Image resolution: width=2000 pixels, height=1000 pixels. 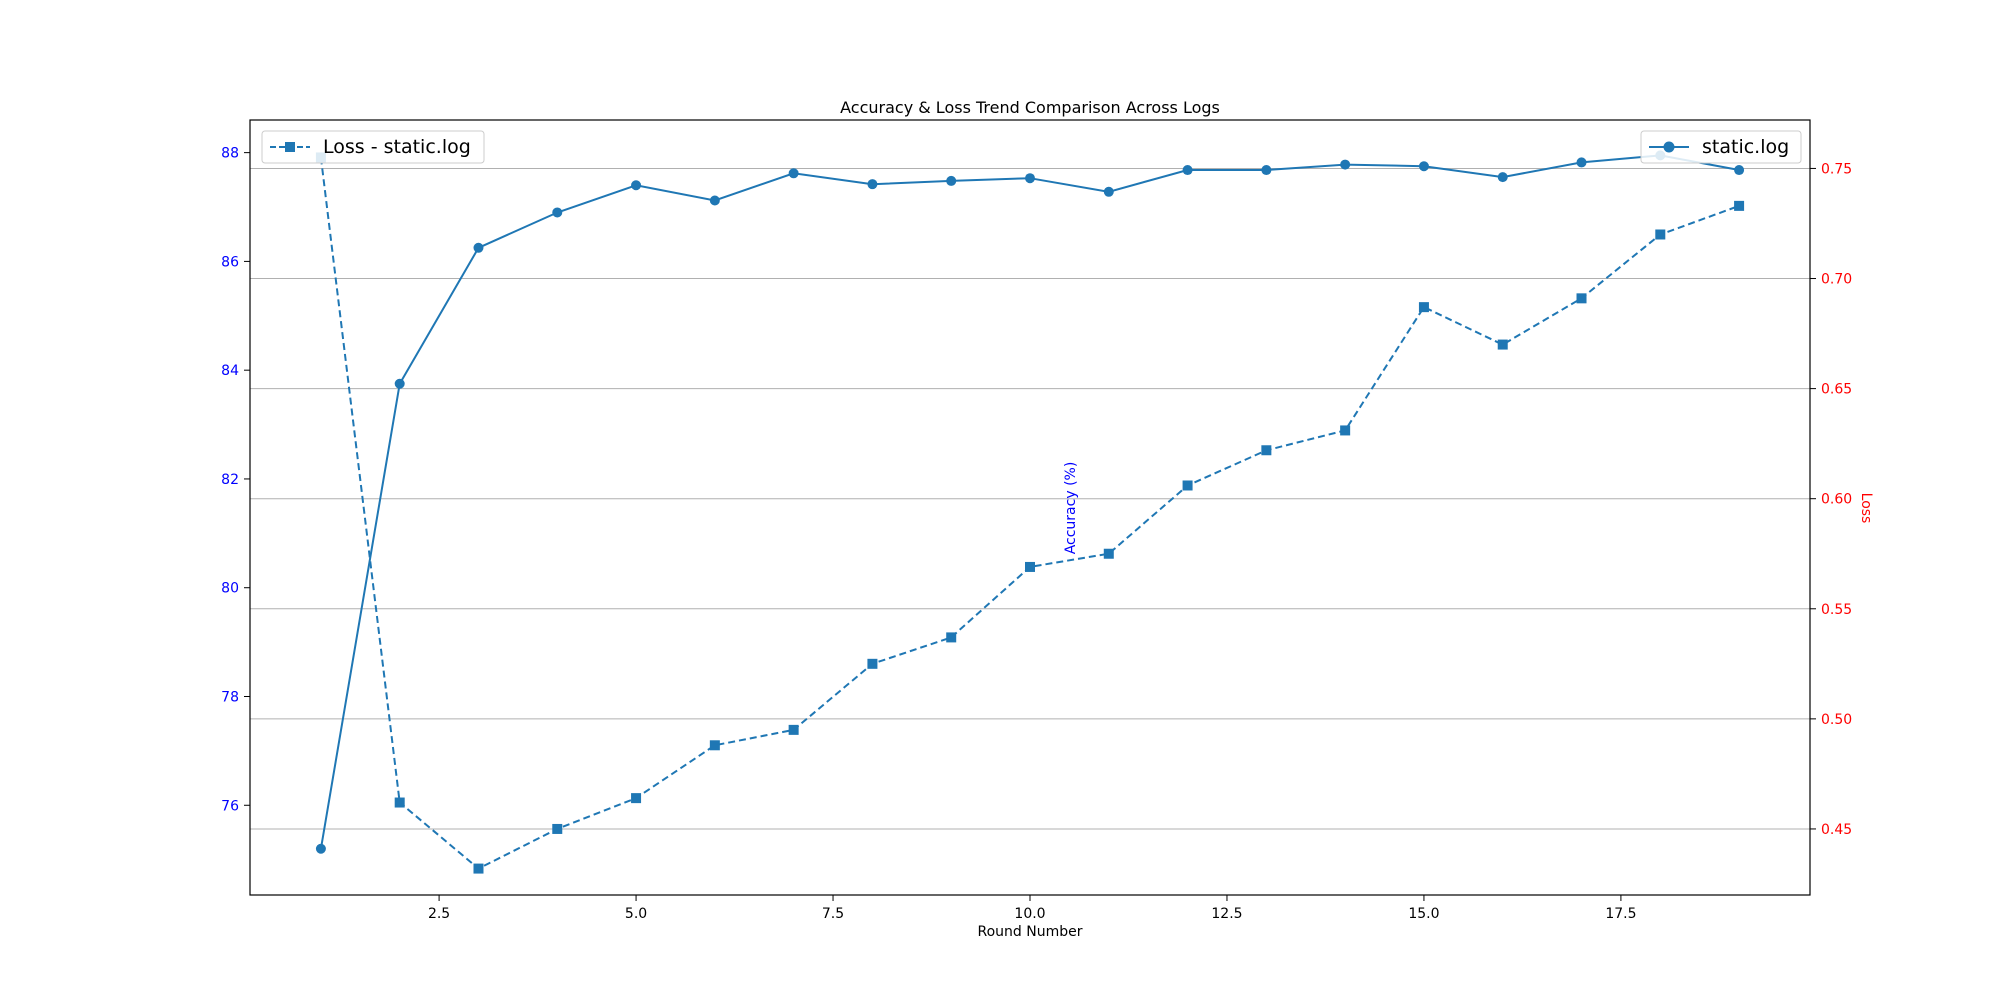 What do you see at coordinates (230, 480) in the screenshot?
I see `y-left-tick-label-3: 82` at bounding box center [230, 480].